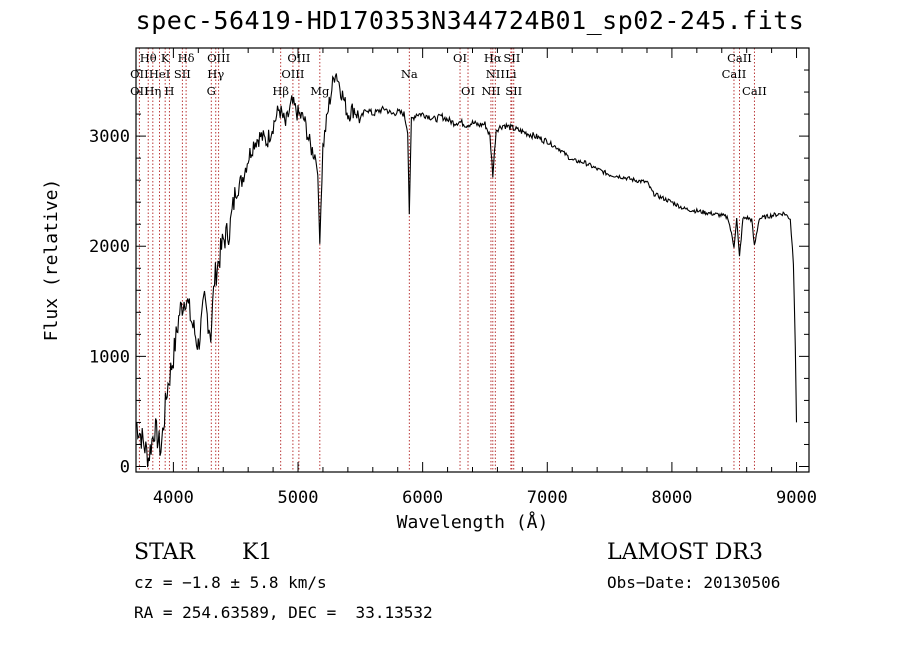 This screenshot has width=900, height=649. What do you see at coordinates (422, 498) in the screenshot?
I see `x-tick-label: 6000` at bounding box center [422, 498].